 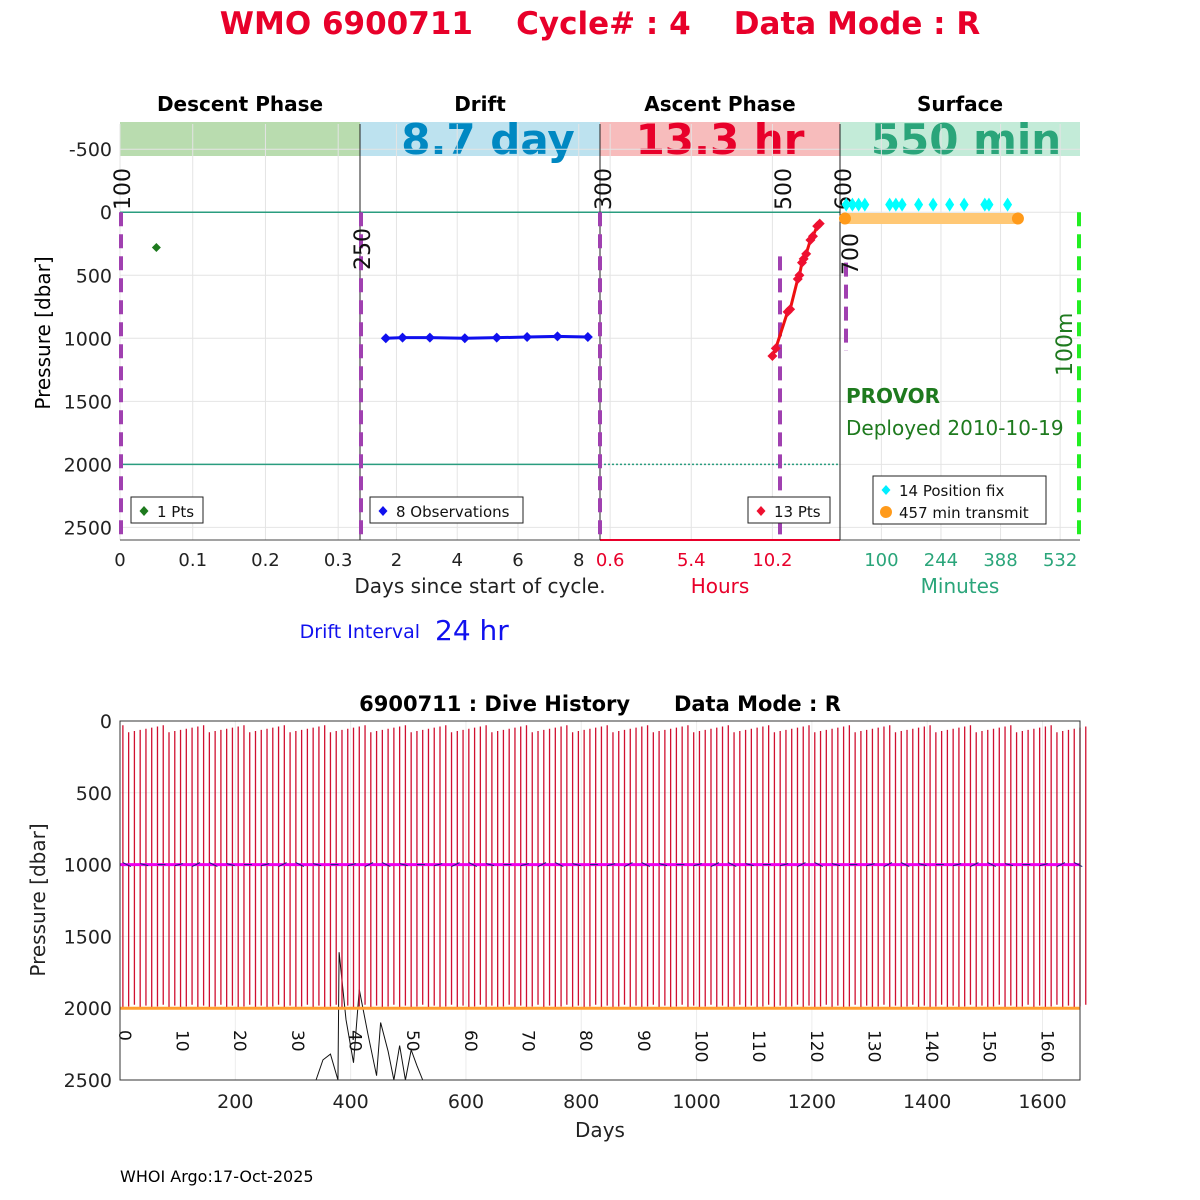 What do you see at coordinates (931, 1046) in the screenshot?
I see `cycle-number-label: 140` at bounding box center [931, 1046].